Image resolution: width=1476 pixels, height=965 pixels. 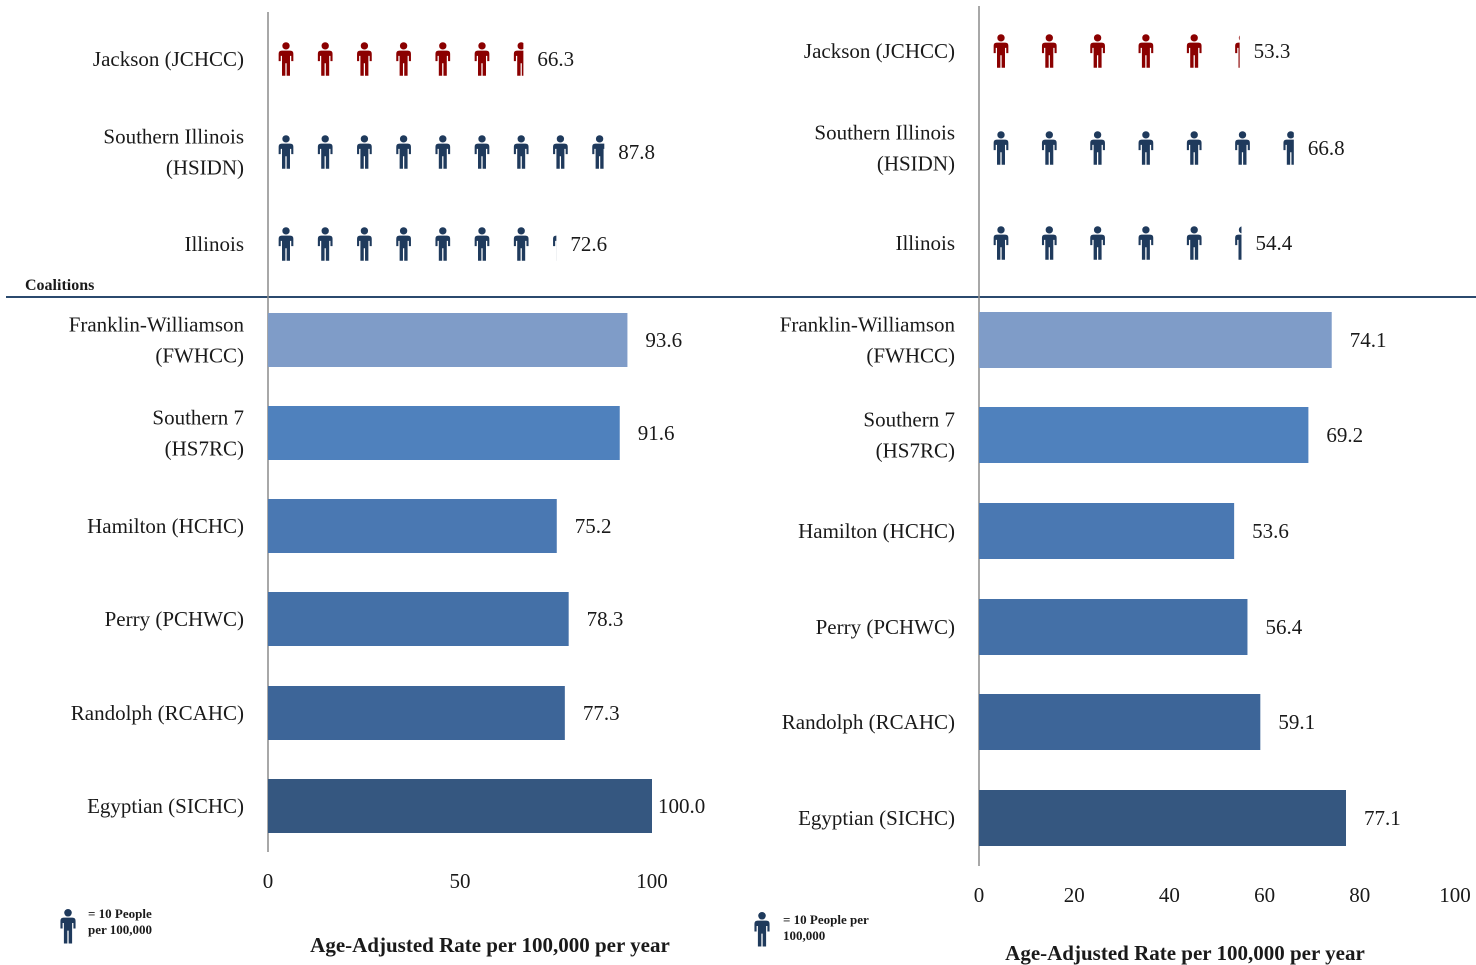 What do you see at coordinates (1344, 435) in the screenshot?
I see `data-label: 69.2` at bounding box center [1344, 435].